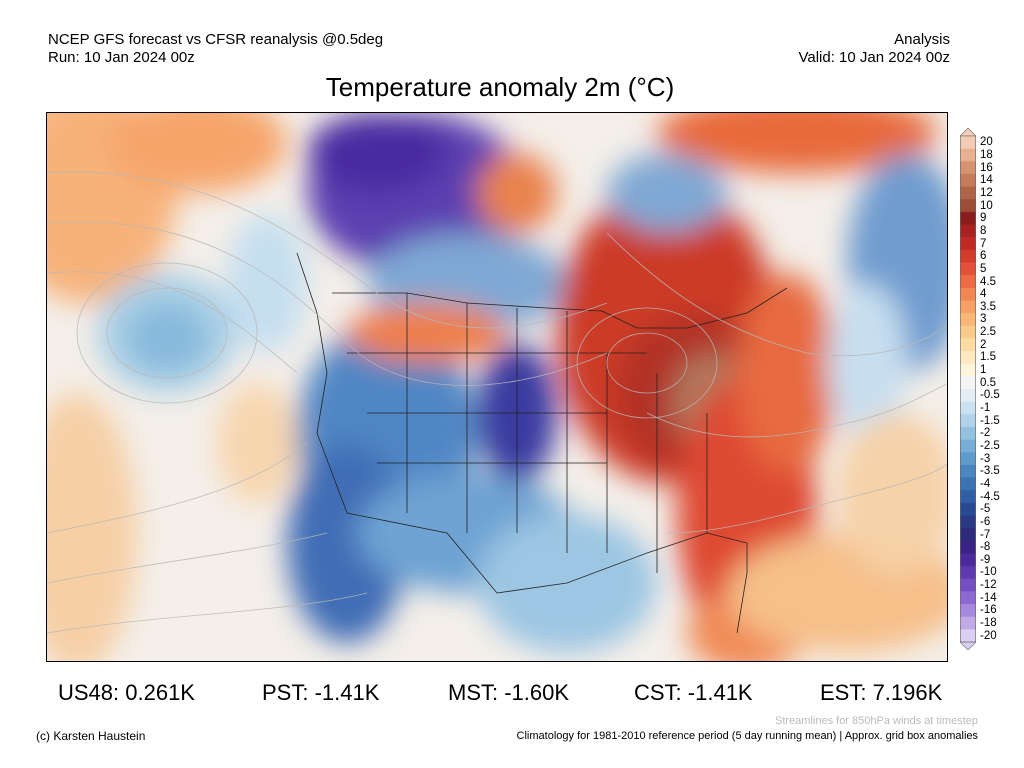  What do you see at coordinates (990, 395) in the screenshot?
I see `colorbar-label: -0.5` at bounding box center [990, 395].